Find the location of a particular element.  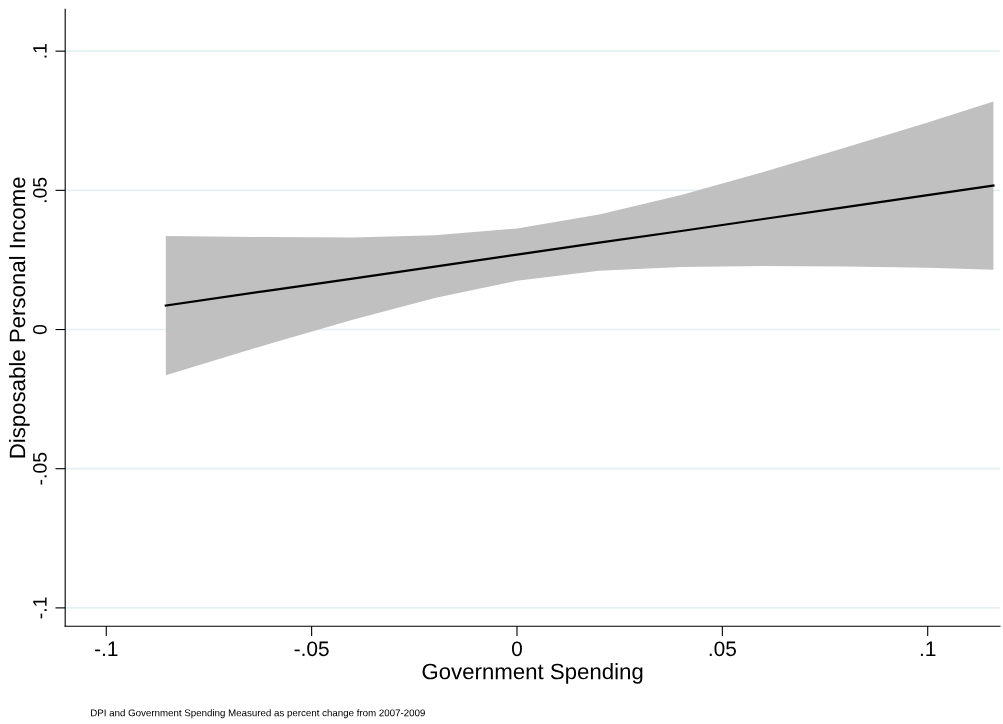

x-tick-label: .1 is located at coordinates (928, 648).